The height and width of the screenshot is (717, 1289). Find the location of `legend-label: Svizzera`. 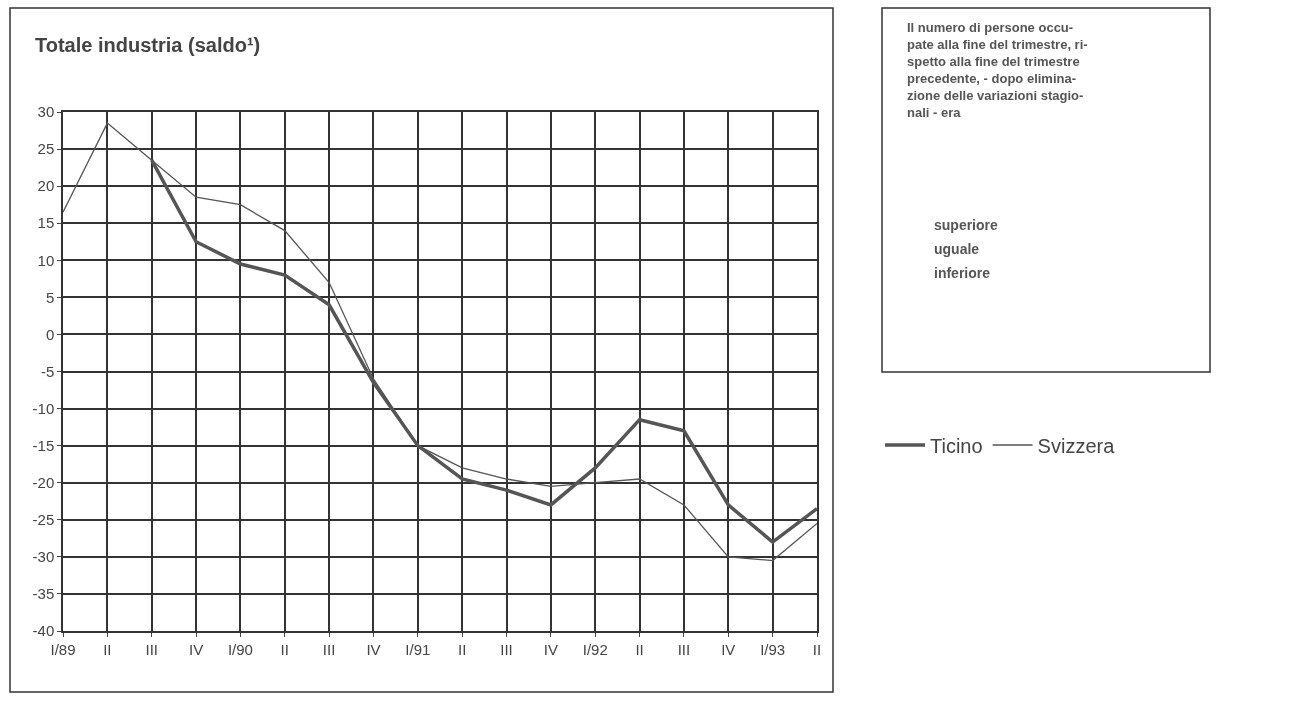

legend-label: Svizzera is located at coordinates (1076, 445).